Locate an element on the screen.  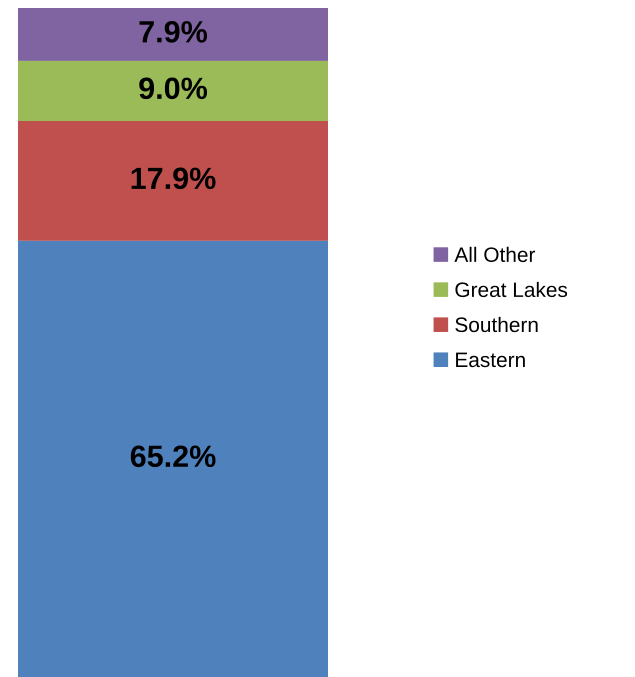
legend-label: All Other is located at coordinates (495, 254).